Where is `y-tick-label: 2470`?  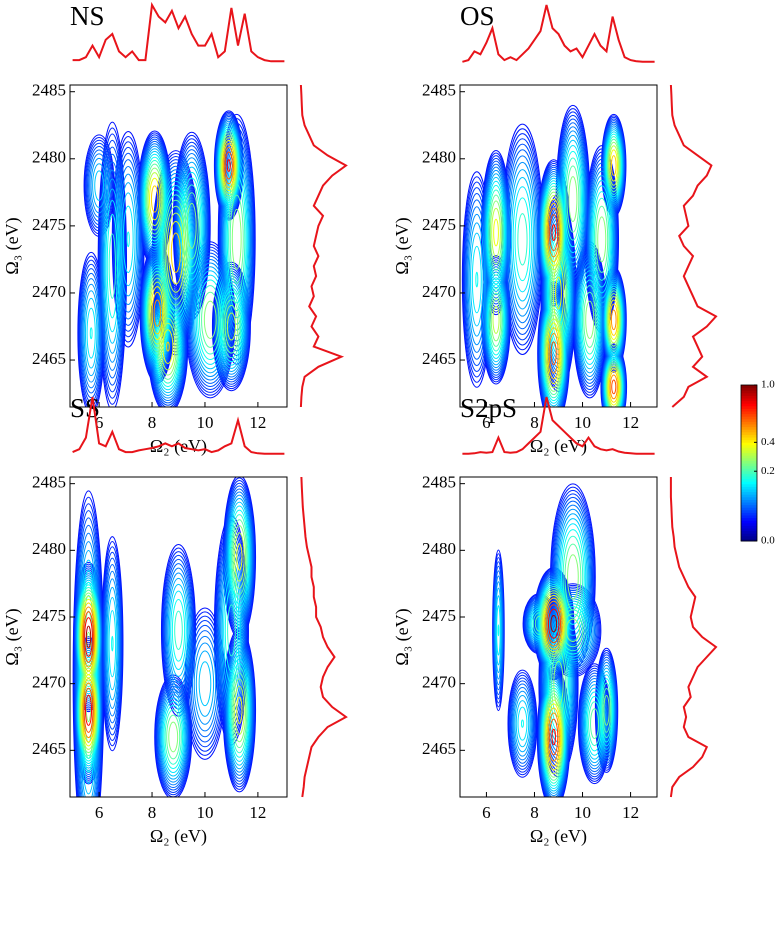
y-tick-label: 2470 is located at coordinates (439, 291).